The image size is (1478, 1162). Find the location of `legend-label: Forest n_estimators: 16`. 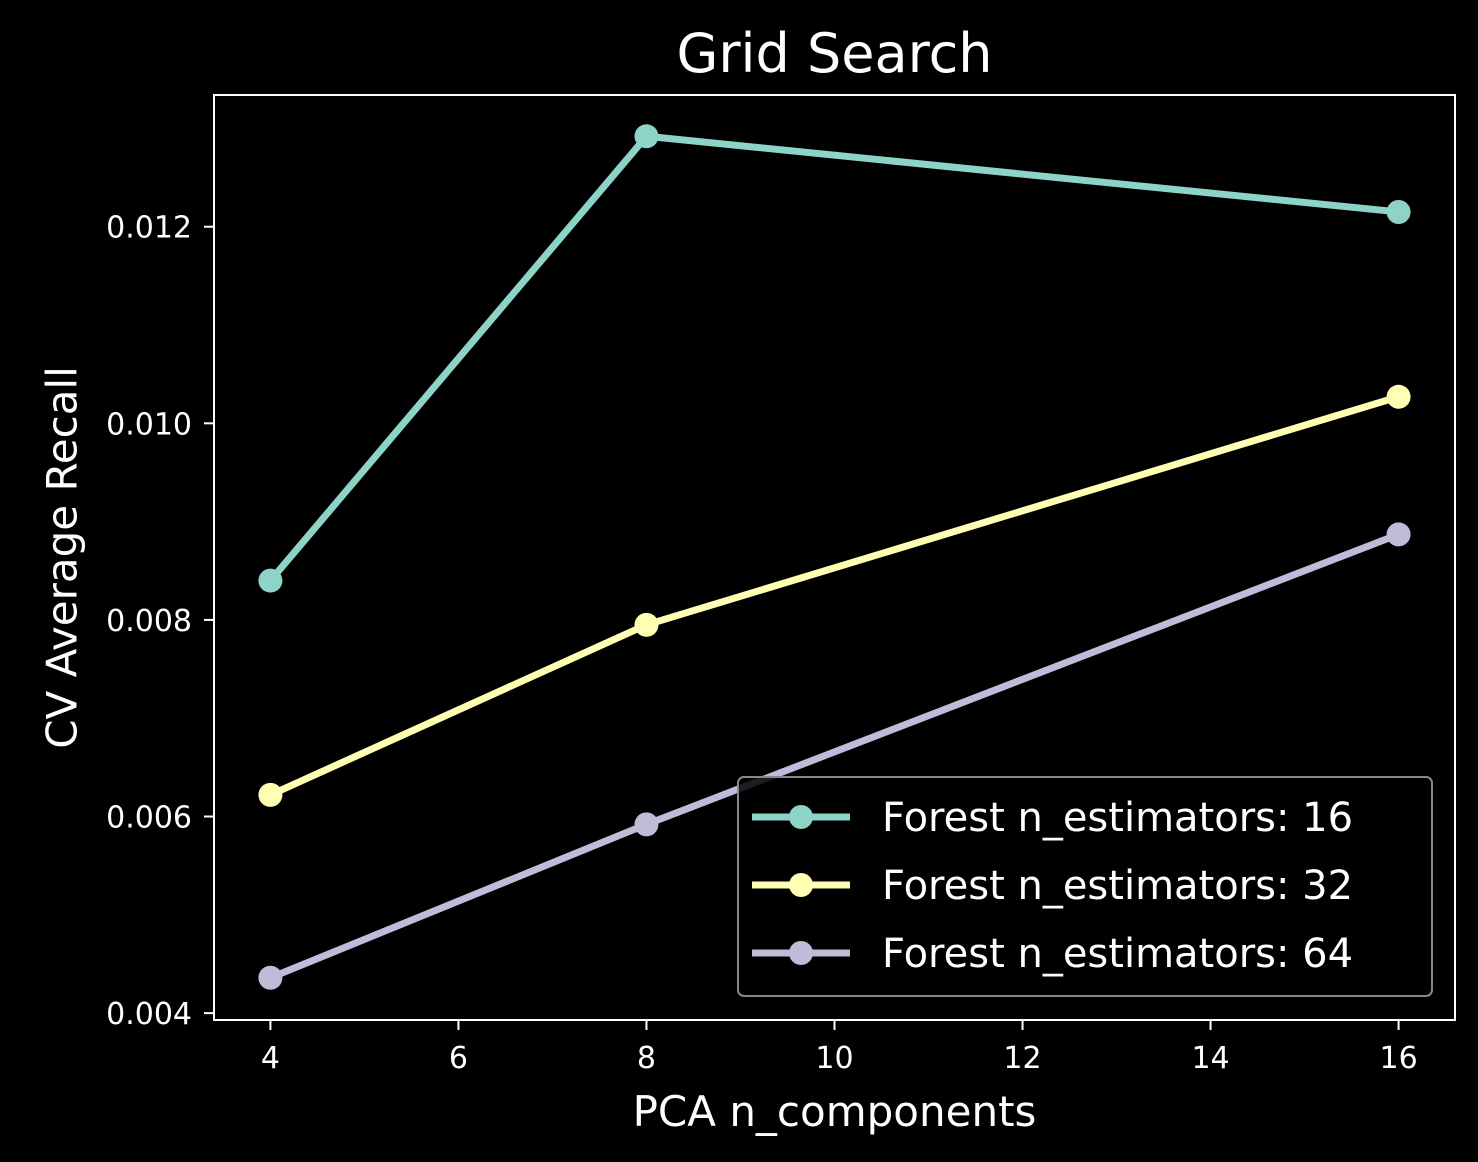

legend-label: Forest n_estimators: 16 is located at coordinates (1117, 818).